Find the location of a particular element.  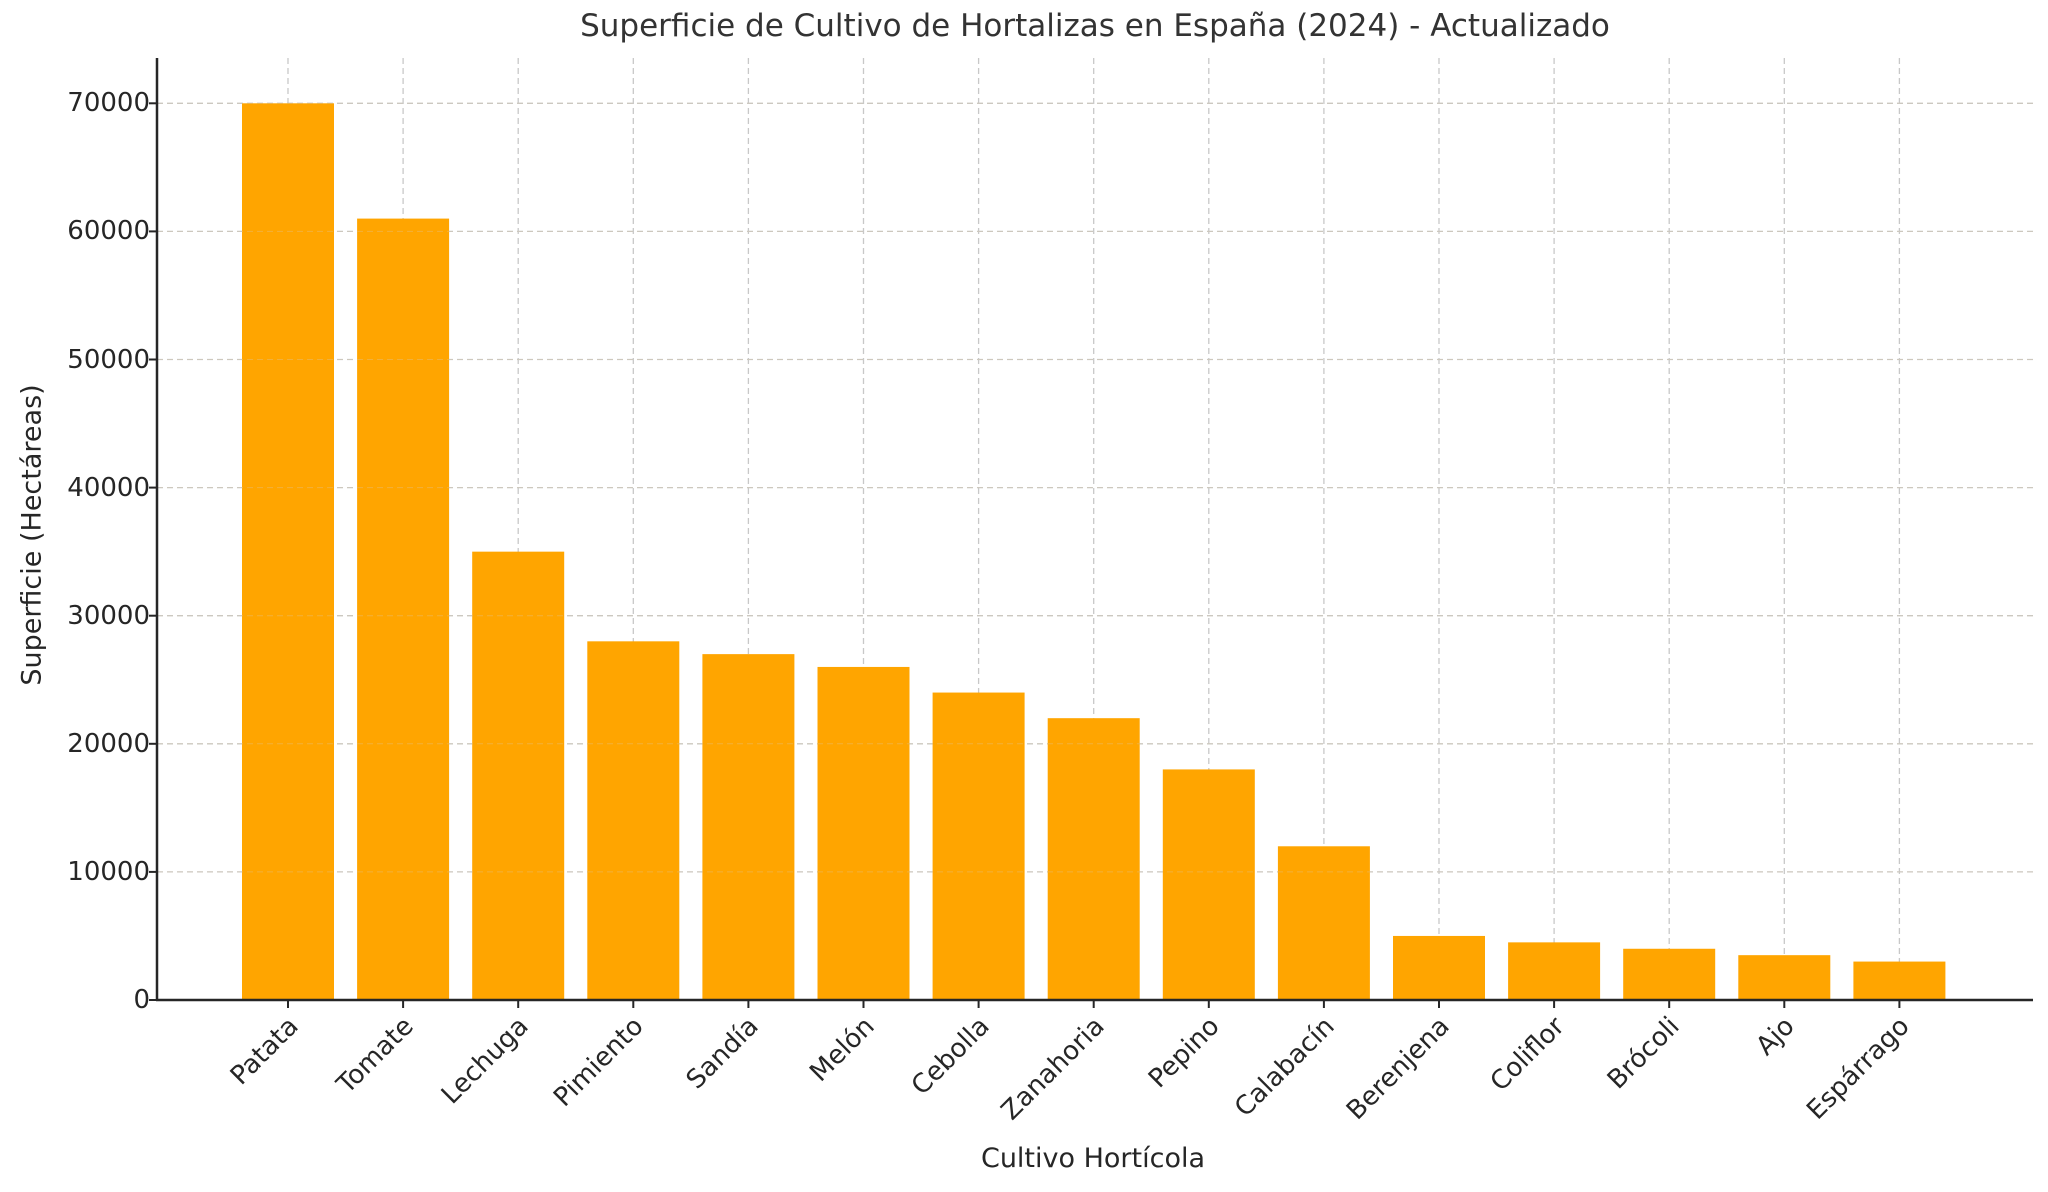

bar-cebolla is located at coordinates (978, 846).